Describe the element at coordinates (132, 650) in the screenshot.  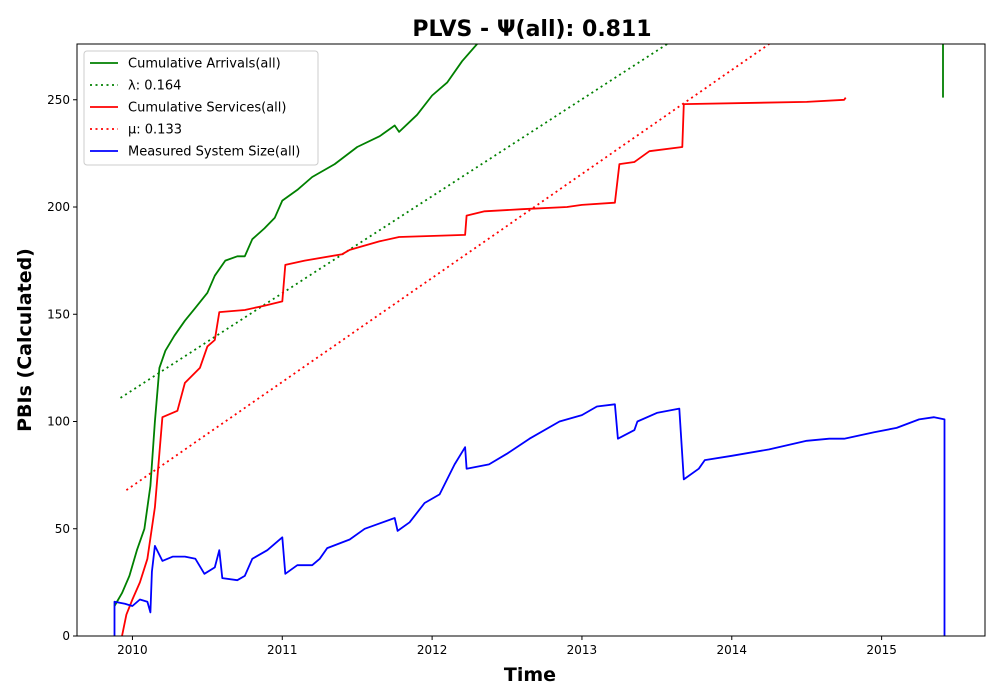
I see `x-tick-label: 2010` at that location.